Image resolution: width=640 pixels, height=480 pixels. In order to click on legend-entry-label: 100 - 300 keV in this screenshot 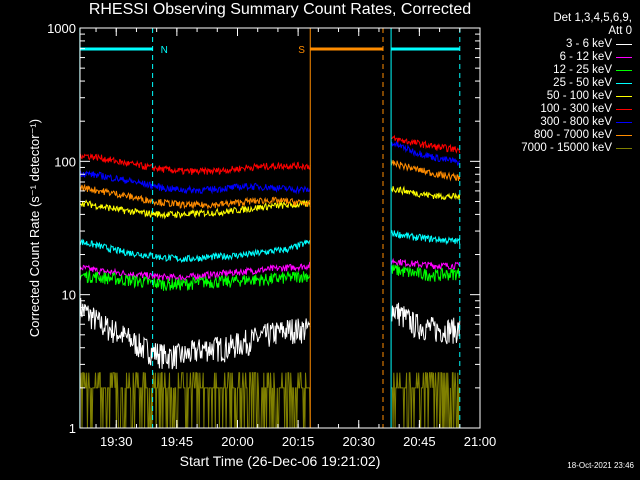, I will do `click(576, 109)`.